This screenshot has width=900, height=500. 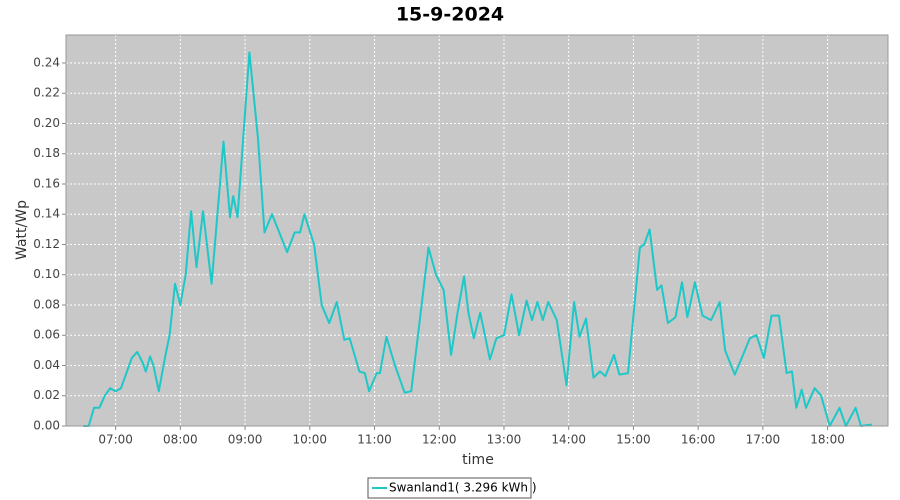 What do you see at coordinates (463, 488) in the screenshot?
I see `legend-label: Swanland1( 3.296 kWh )` at bounding box center [463, 488].